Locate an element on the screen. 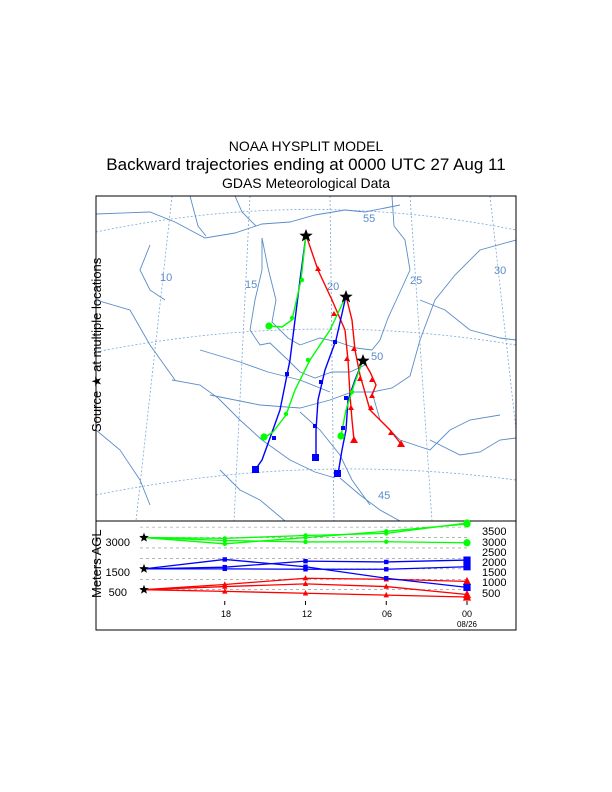 The height and width of the screenshot is (792, 612). height-panel-frame is located at coordinates (306, 575).